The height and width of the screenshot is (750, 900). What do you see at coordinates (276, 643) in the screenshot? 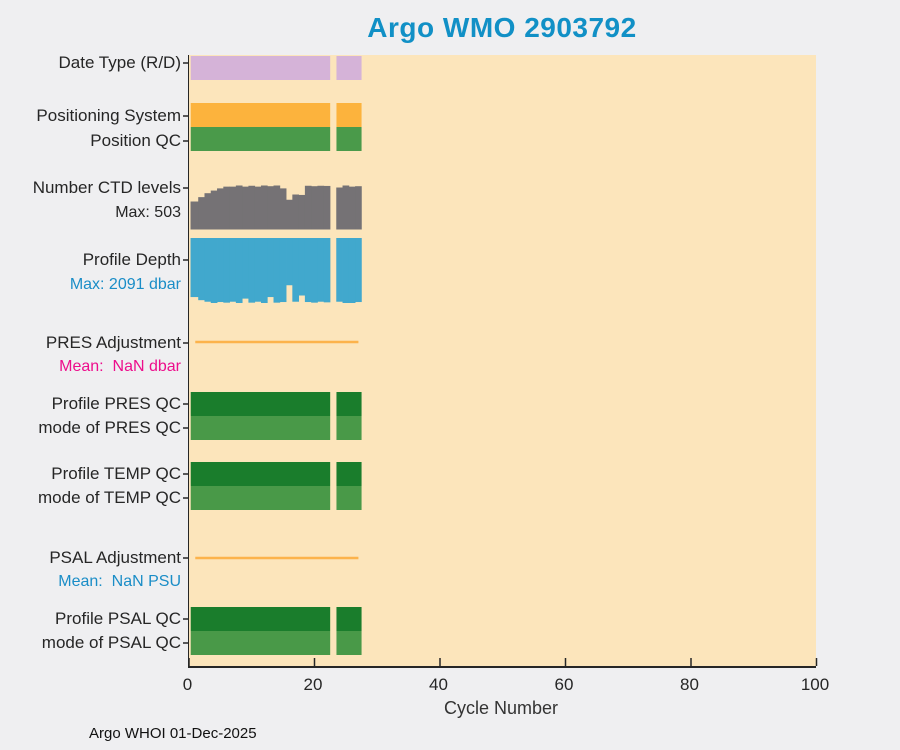
I see `track-mode-psal-qc` at bounding box center [276, 643].